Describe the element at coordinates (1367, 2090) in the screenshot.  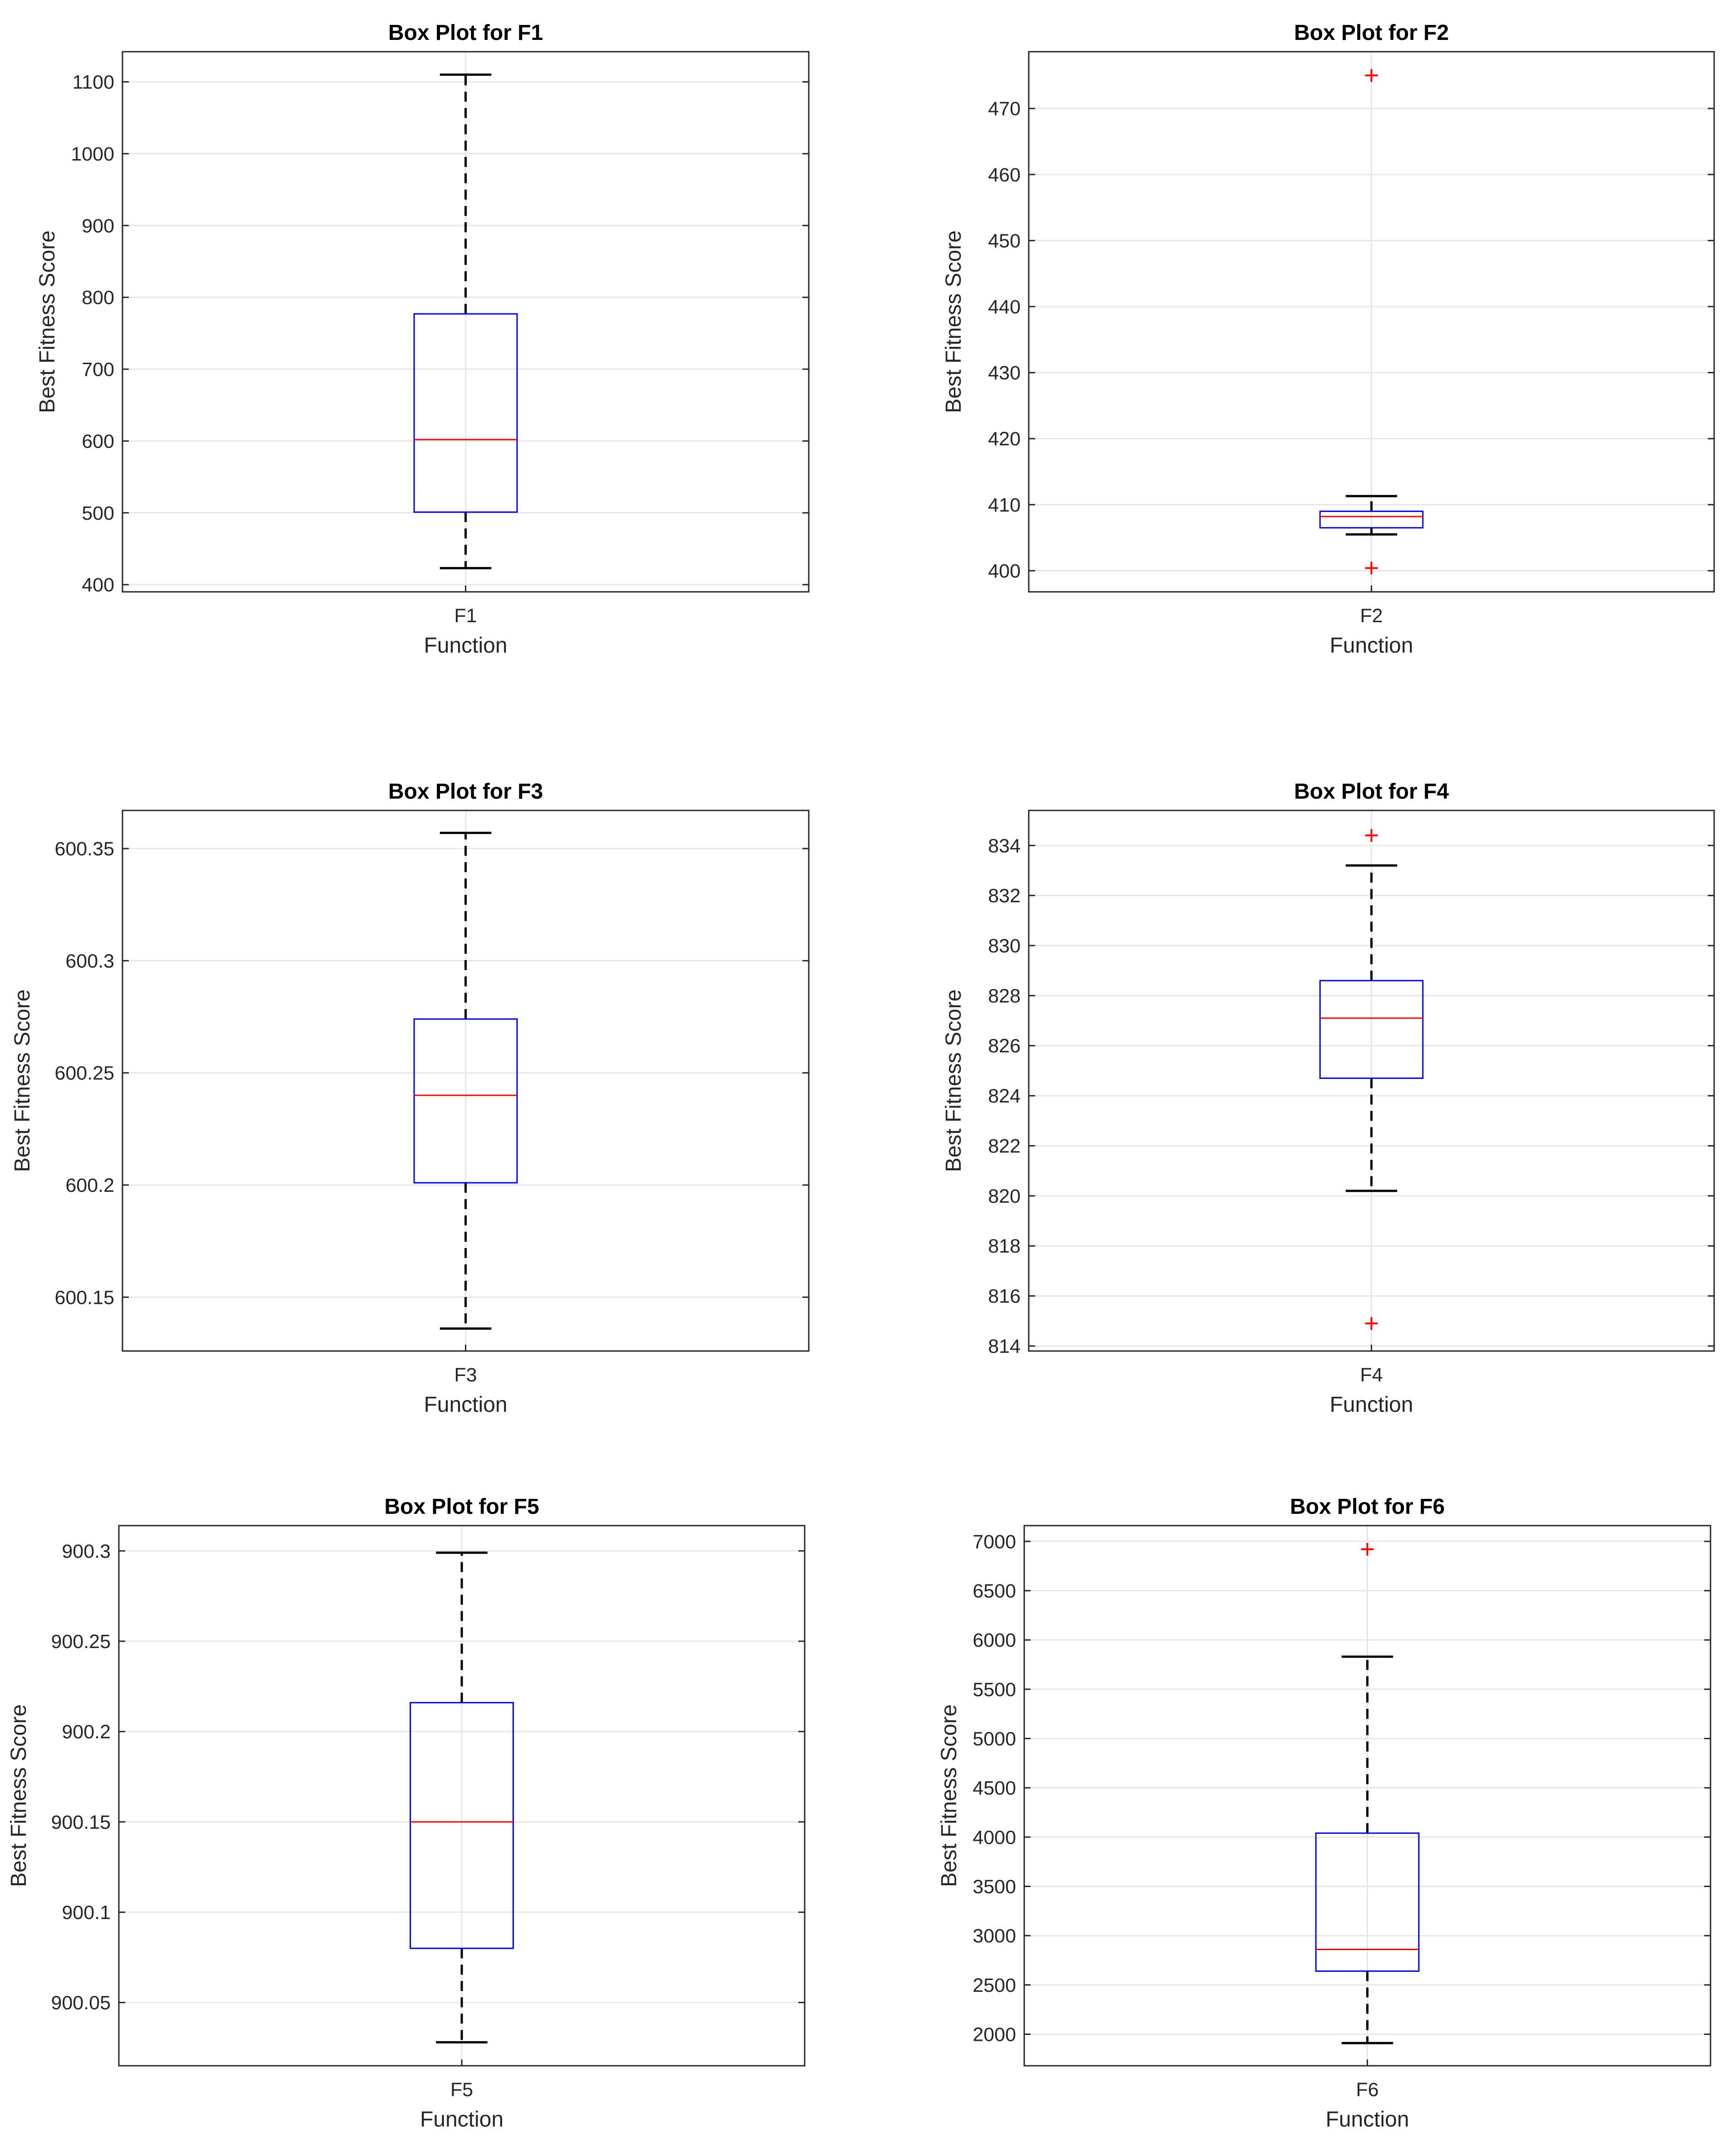
I see `x-tick-label: F6` at that location.